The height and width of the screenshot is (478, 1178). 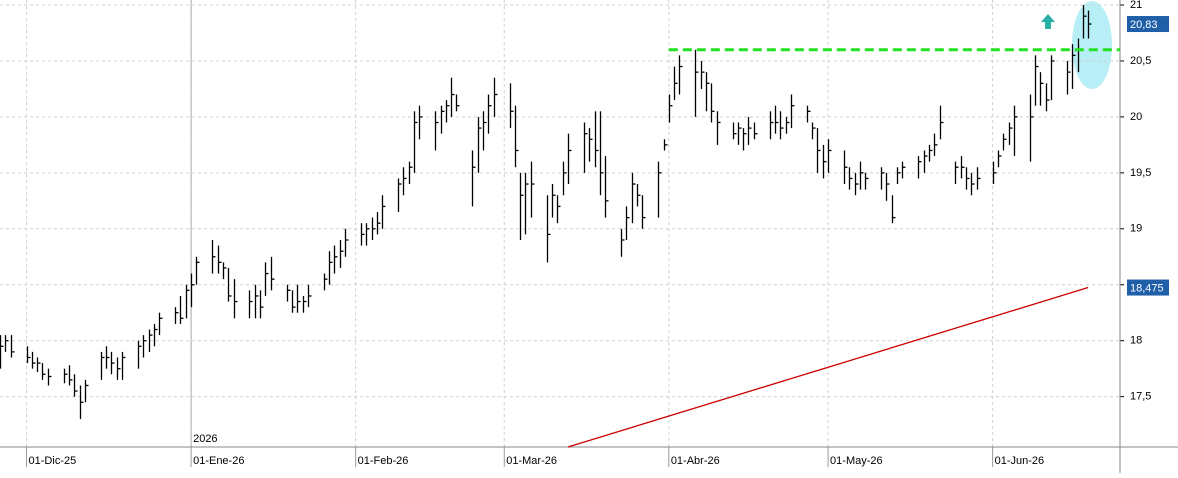 What do you see at coordinates (1136, 341) in the screenshot?
I see `y-tick-label: 18` at bounding box center [1136, 341].